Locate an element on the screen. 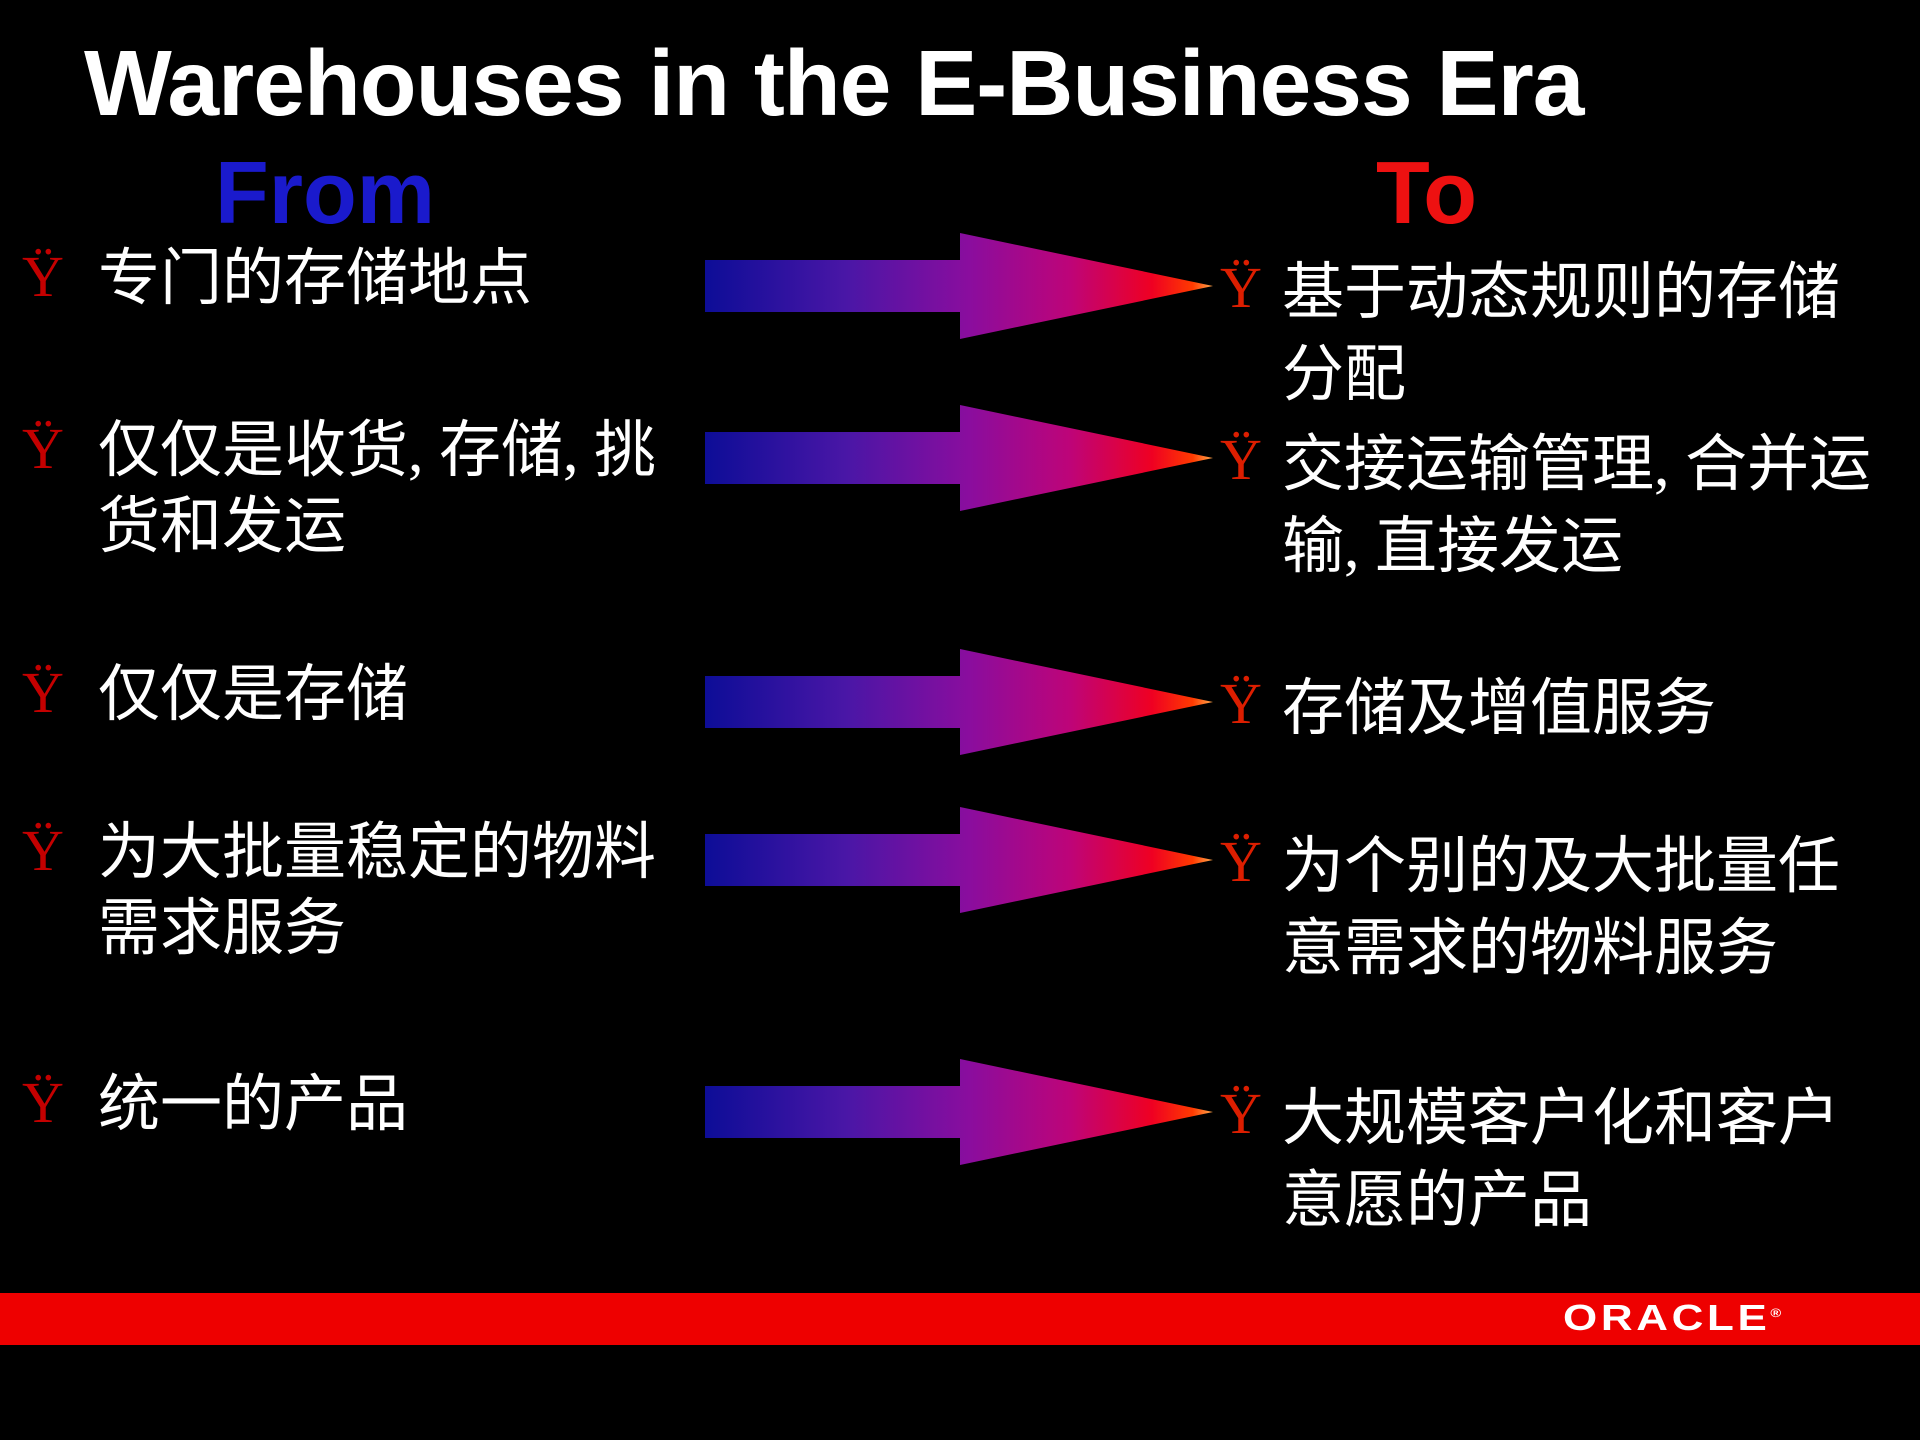 The image size is (1920, 1440). to-item-line: 基于动态规则的存储 is located at coordinates (1561, 293).